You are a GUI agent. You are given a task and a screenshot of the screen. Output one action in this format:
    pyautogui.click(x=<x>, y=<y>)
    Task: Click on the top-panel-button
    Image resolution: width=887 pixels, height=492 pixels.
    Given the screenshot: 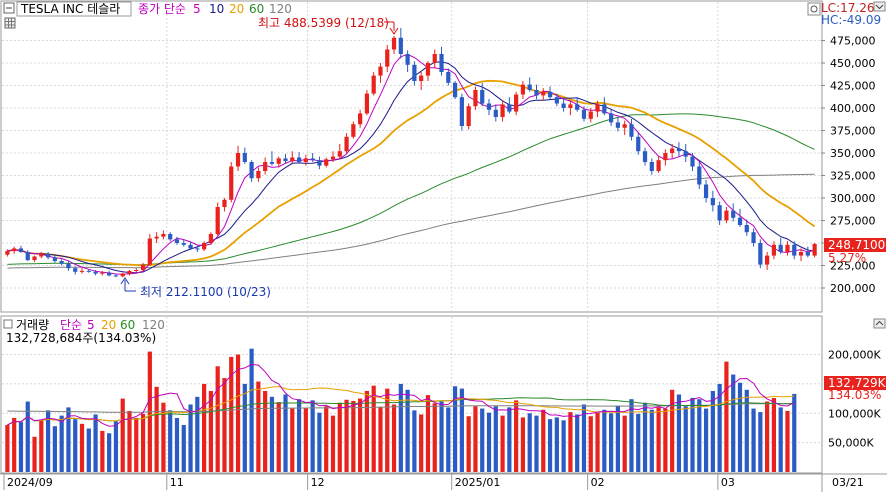 What is the action you would take?
    pyautogui.click(x=879, y=6)
    